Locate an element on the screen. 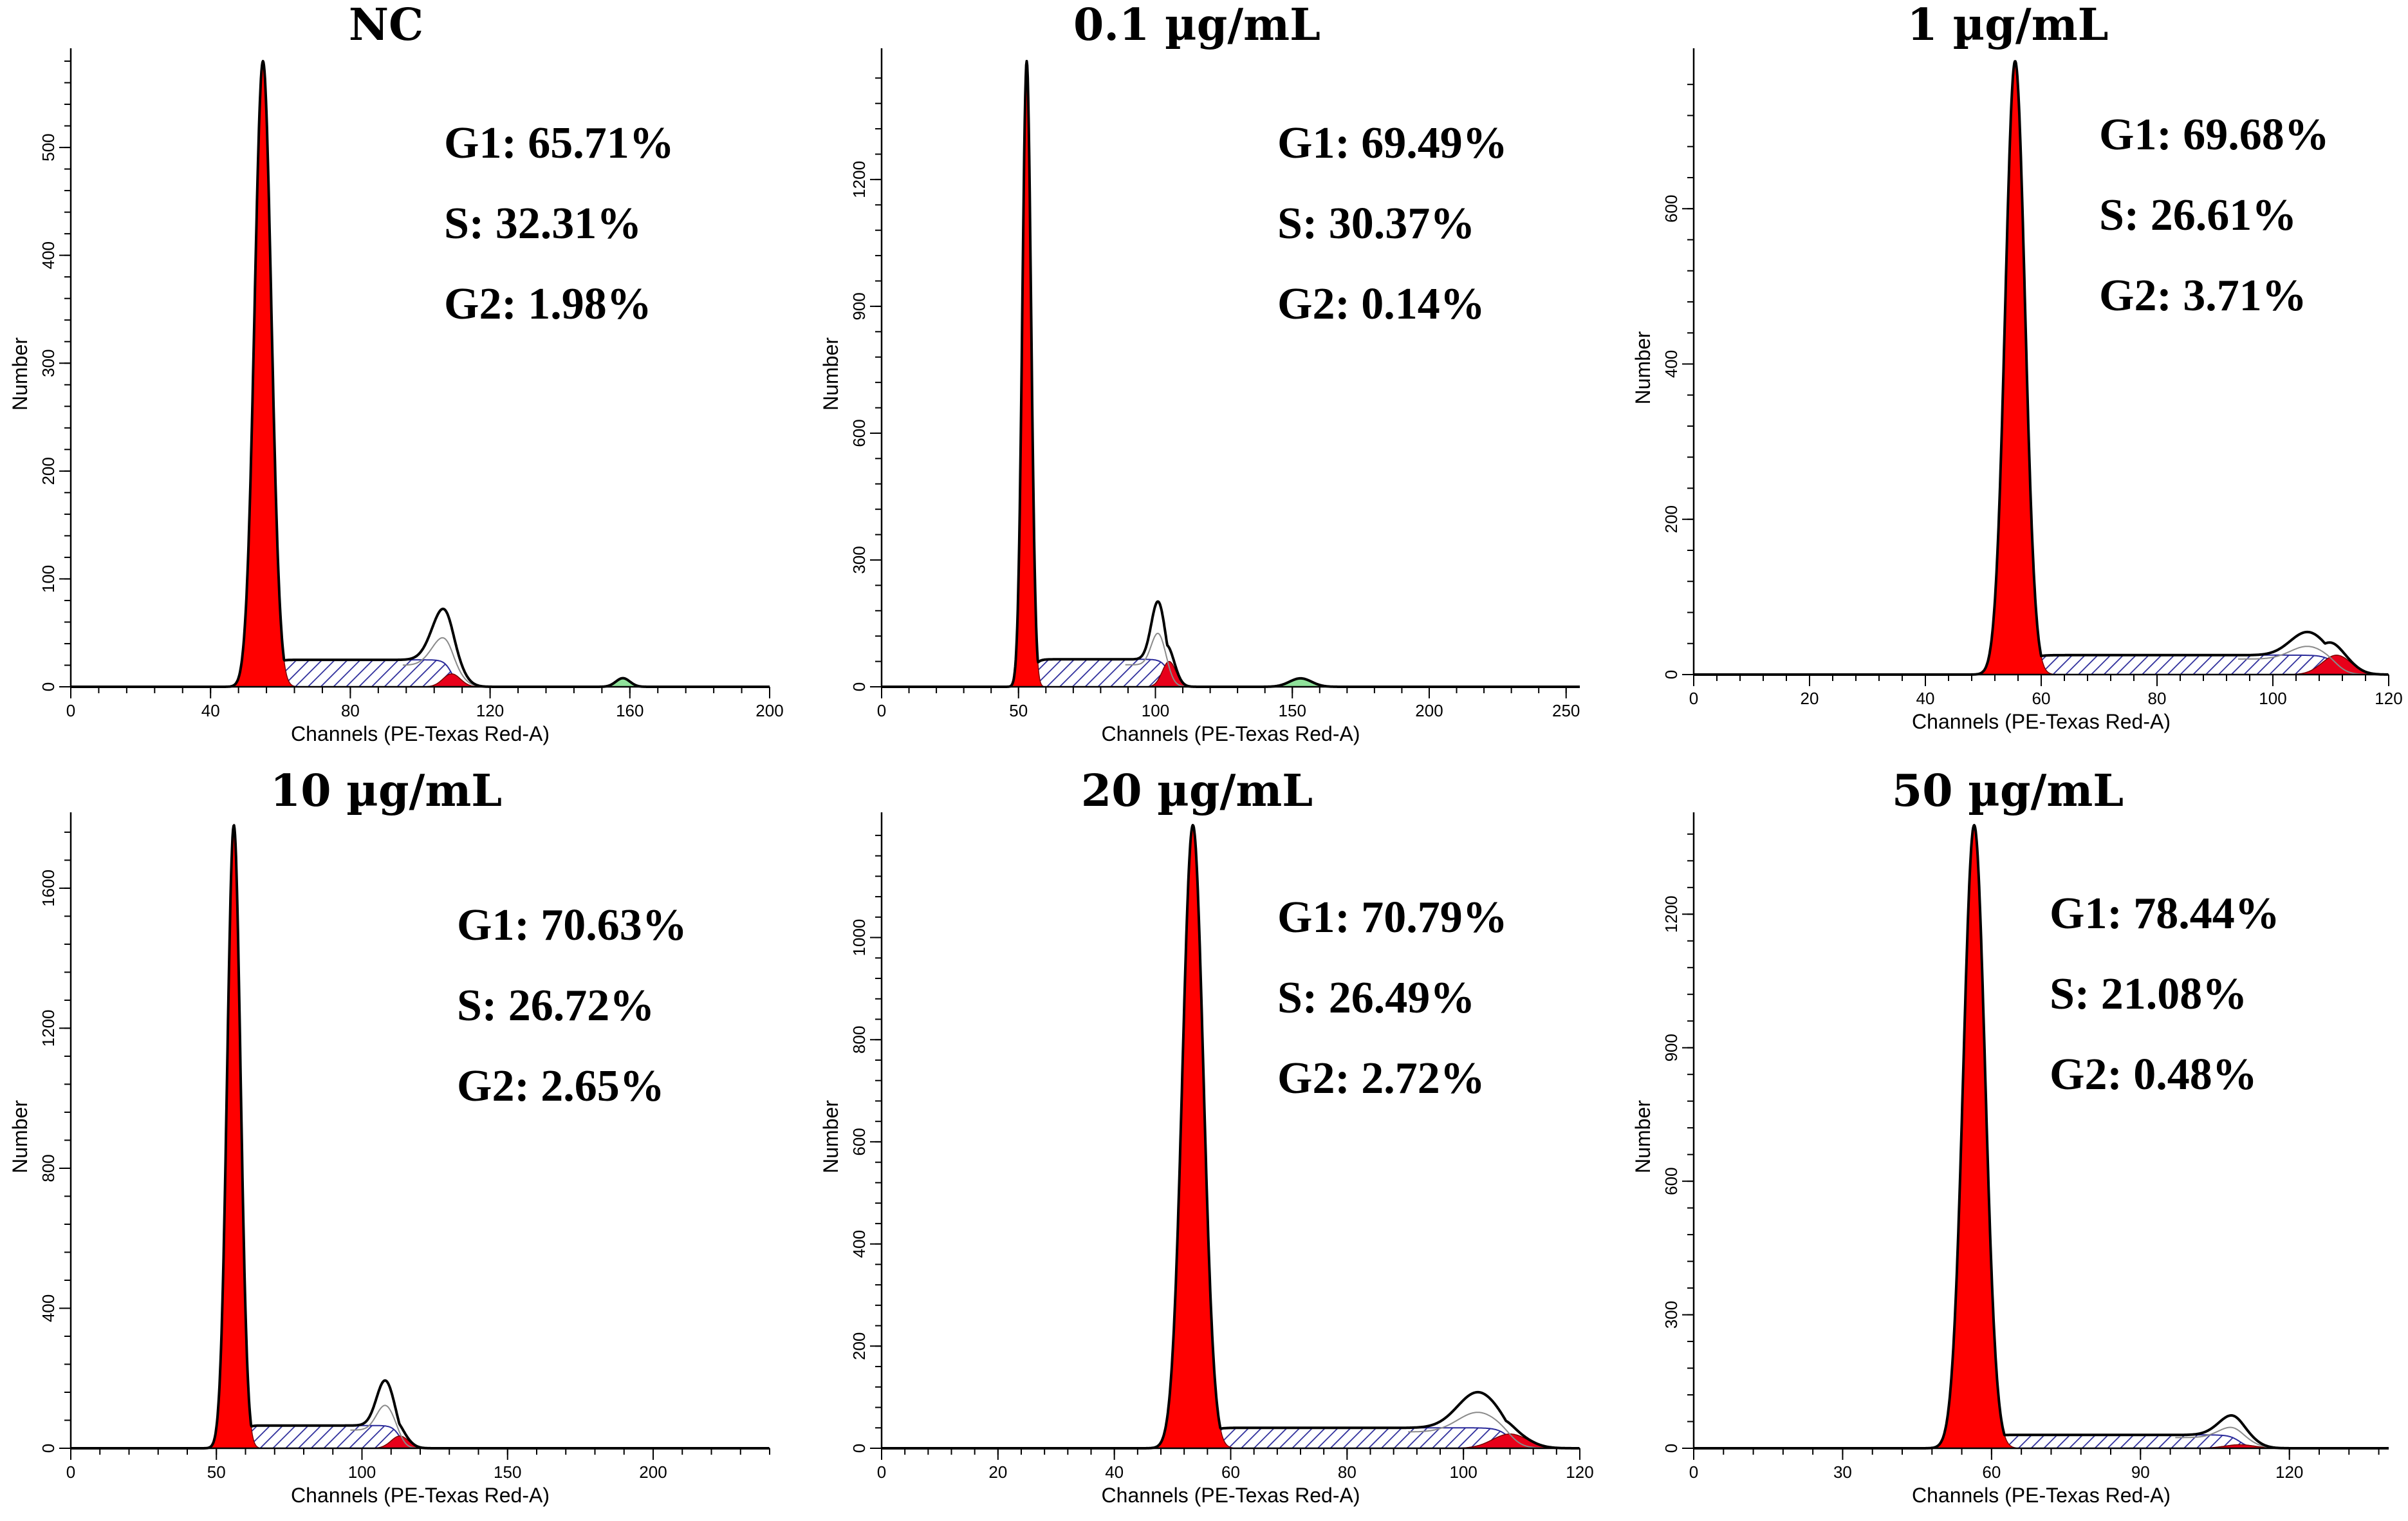 This screenshot has height=1521, width=2408. x-tick-label: 250 is located at coordinates (1566, 710).